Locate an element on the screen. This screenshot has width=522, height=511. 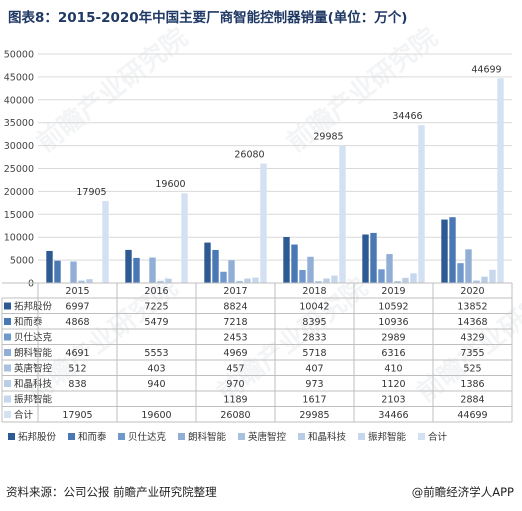
table-cell: 2989 is located at coordinates (393, 338).